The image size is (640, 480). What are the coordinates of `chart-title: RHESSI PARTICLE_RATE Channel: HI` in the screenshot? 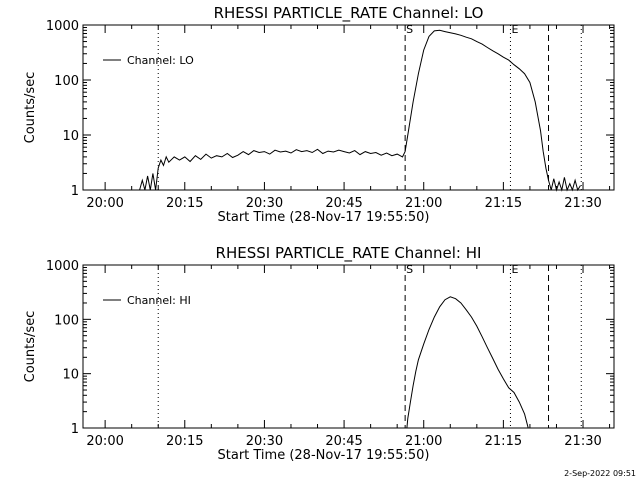 It's located at (349, 253).